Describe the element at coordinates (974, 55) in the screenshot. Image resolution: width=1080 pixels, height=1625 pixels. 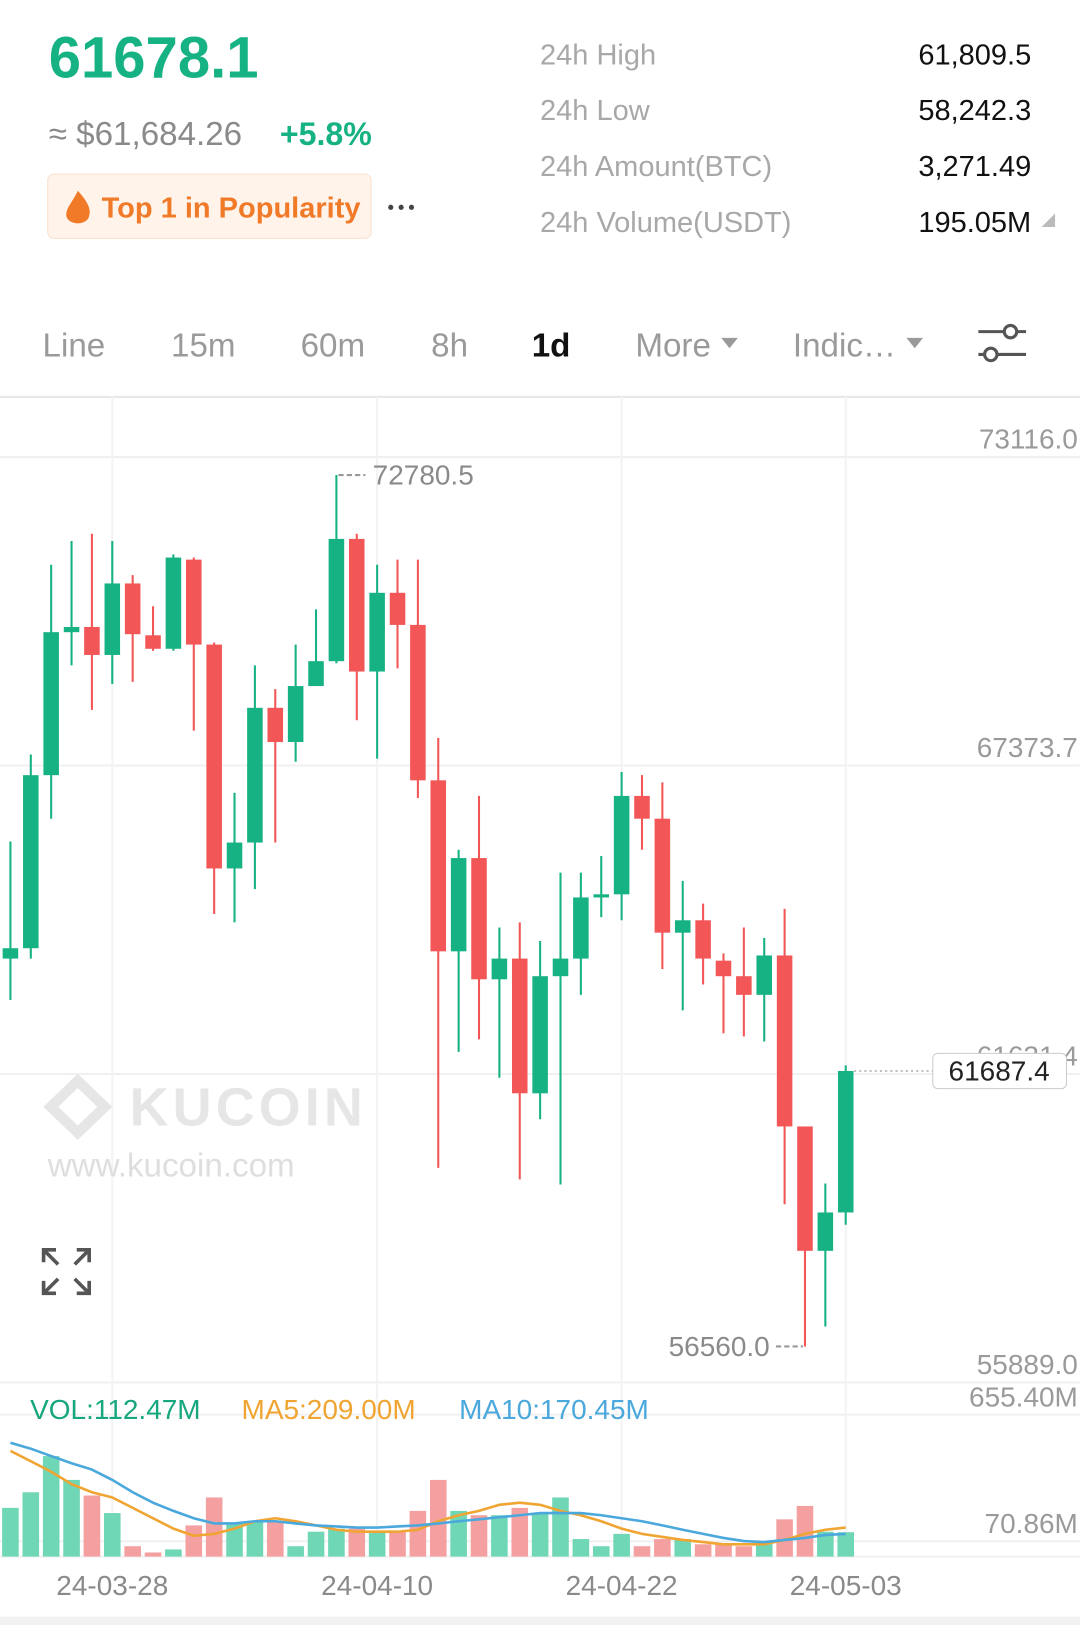
I see `stat-value: 61,809.5` at that location.